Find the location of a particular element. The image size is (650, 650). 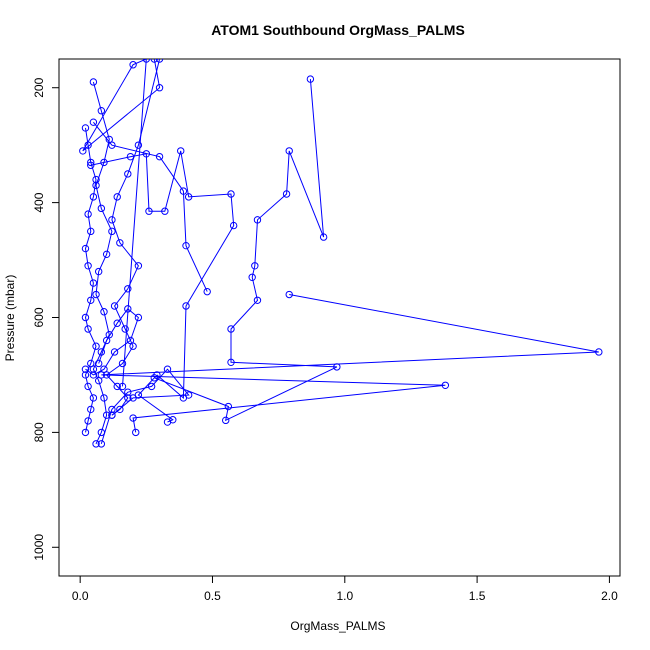

x-axis: 0.0 0.5 1.0 1.5 2.0 is located at coordinates (345, 589).